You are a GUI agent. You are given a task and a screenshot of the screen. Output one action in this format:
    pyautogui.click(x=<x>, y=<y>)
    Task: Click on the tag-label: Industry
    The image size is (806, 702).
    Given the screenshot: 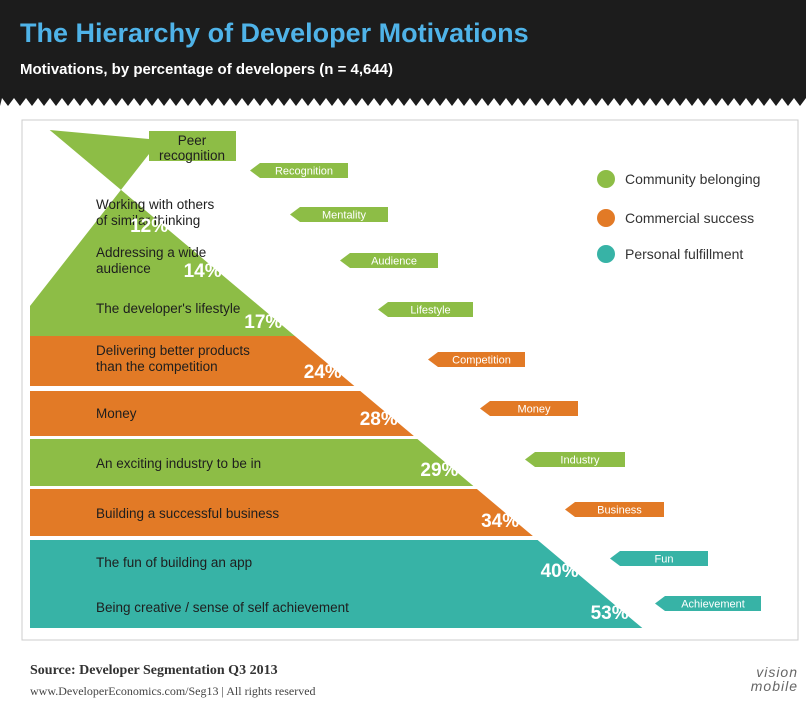 What is the action you would take?
    pyautogui.click(x=580, y=461)
    